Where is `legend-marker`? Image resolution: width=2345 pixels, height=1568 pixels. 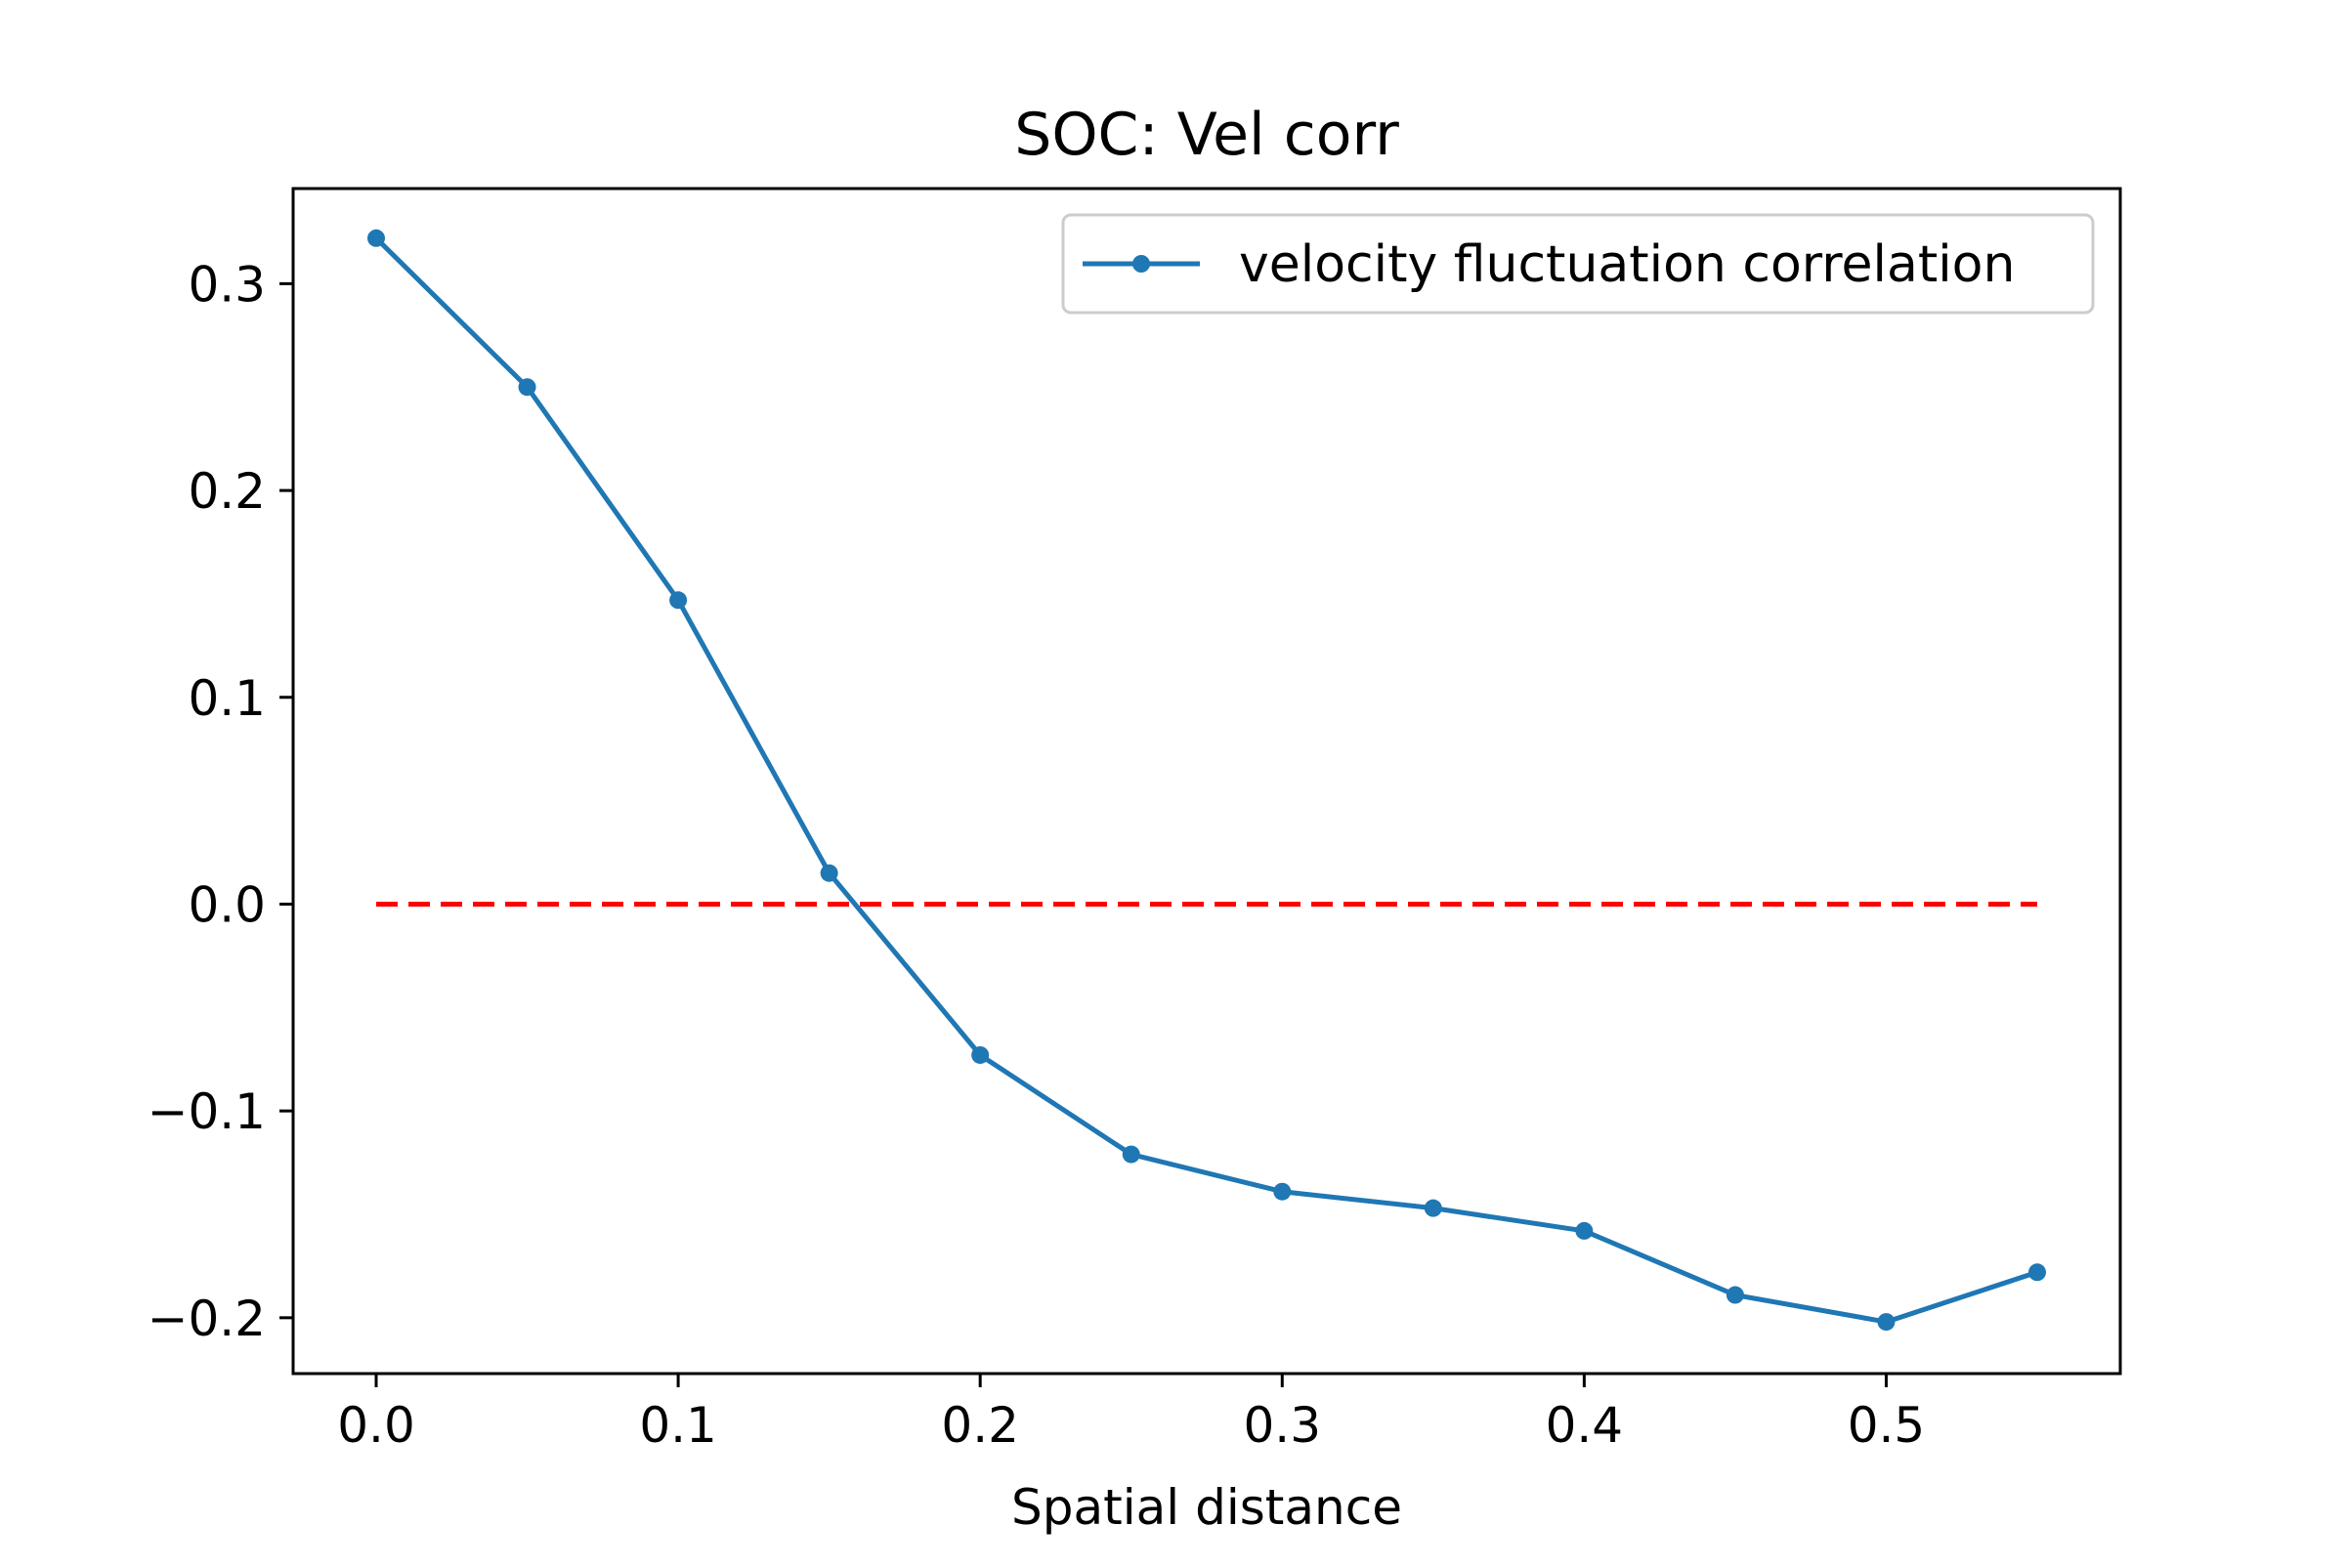 legend-marker is located at coordinates (1141, 264).